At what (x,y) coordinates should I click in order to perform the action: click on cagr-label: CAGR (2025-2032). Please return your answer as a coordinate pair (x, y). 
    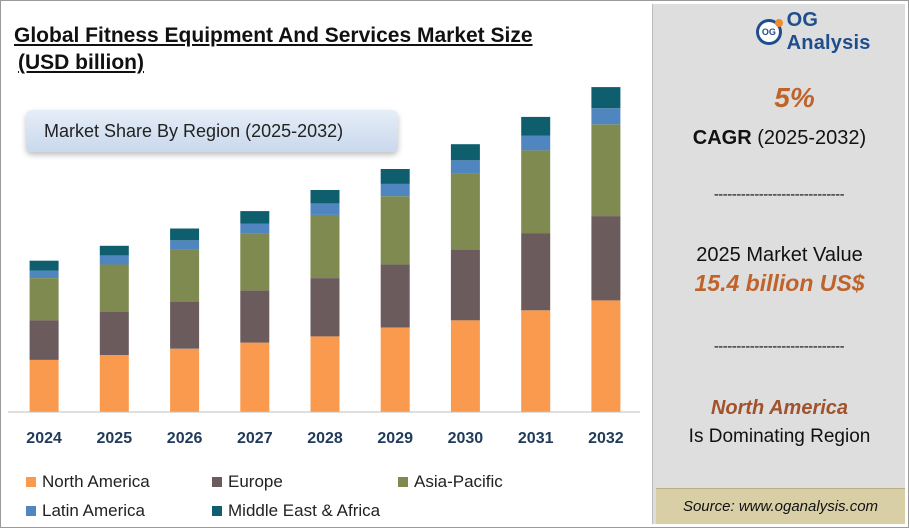
    Looking at the image, I should click on (779, 138).